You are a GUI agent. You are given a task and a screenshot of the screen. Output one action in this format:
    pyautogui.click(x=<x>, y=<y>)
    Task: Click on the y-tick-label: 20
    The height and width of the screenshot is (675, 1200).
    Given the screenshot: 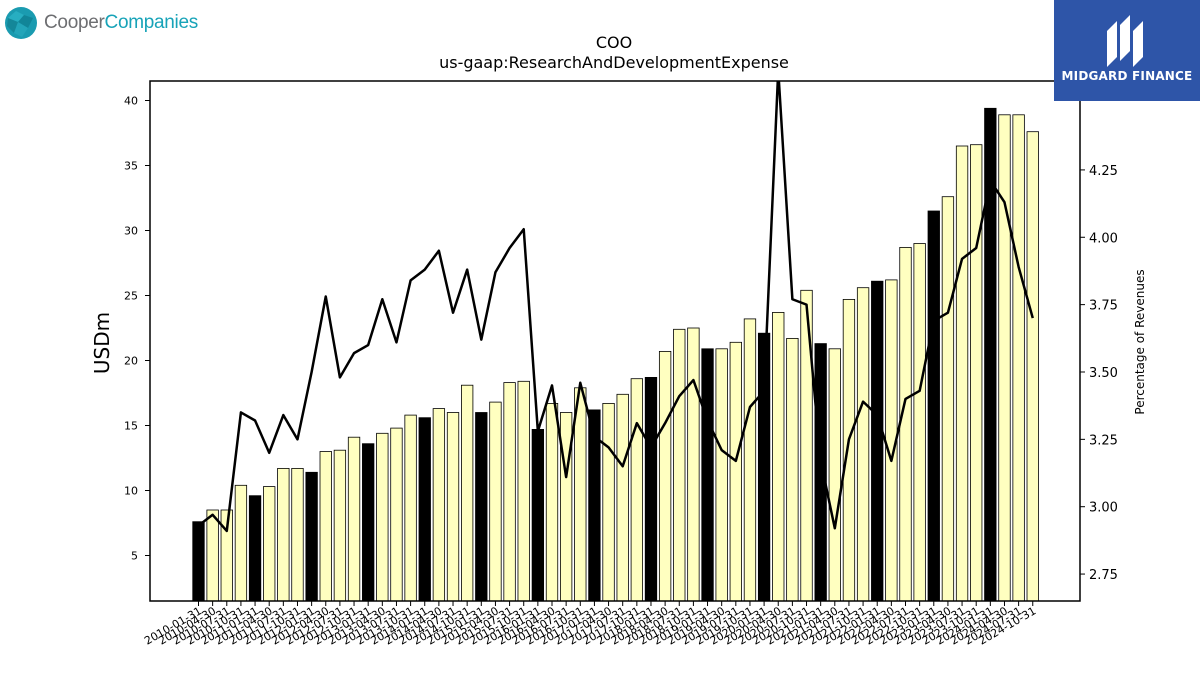 What is the action you would take?
    pyautogui.click(x=131, y=361)
    